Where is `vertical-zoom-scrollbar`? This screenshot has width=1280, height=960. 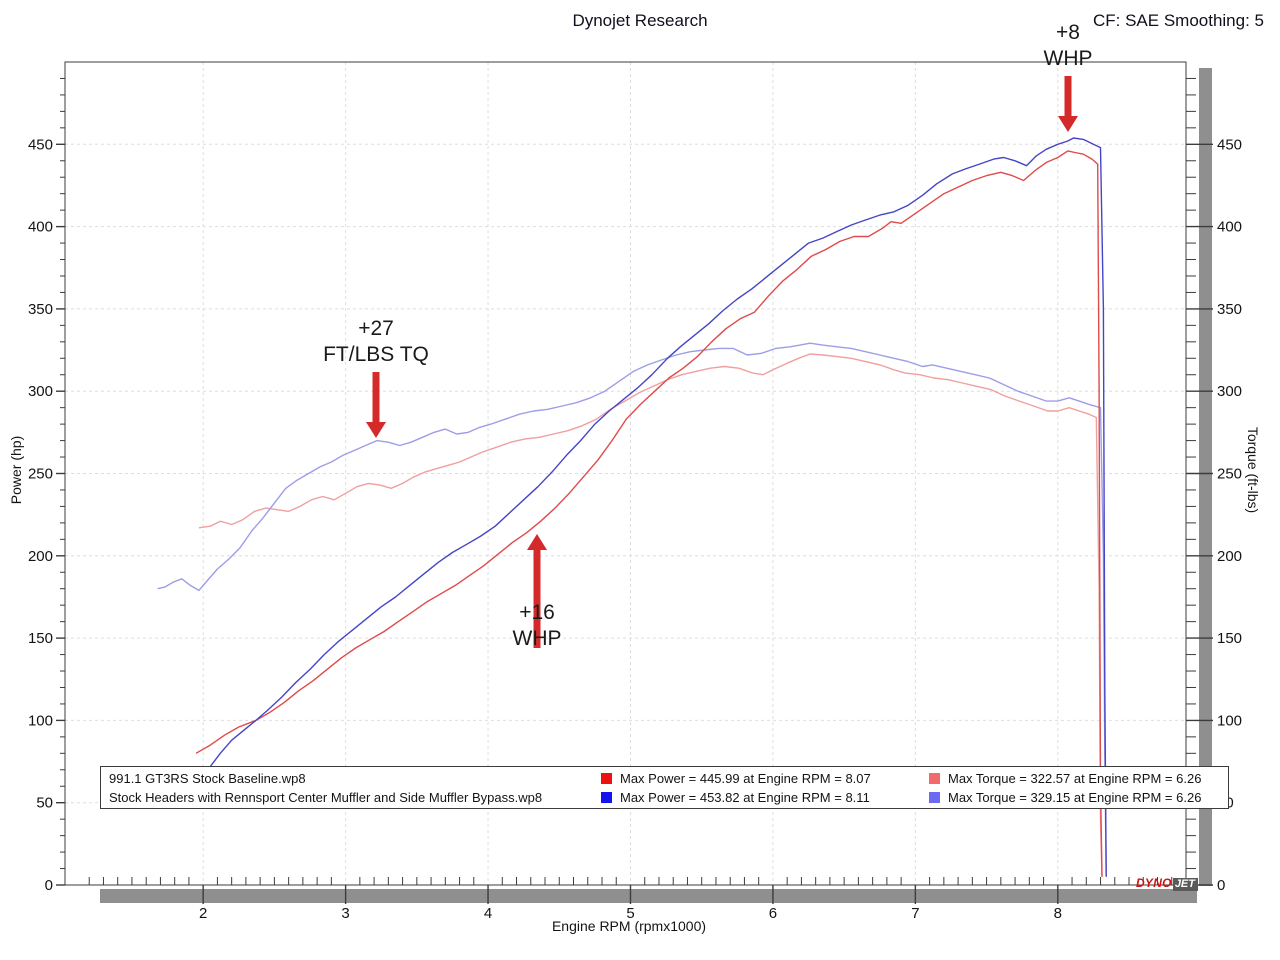 vertical-zoom-scrollbar is located at coordinates (1205, 477).